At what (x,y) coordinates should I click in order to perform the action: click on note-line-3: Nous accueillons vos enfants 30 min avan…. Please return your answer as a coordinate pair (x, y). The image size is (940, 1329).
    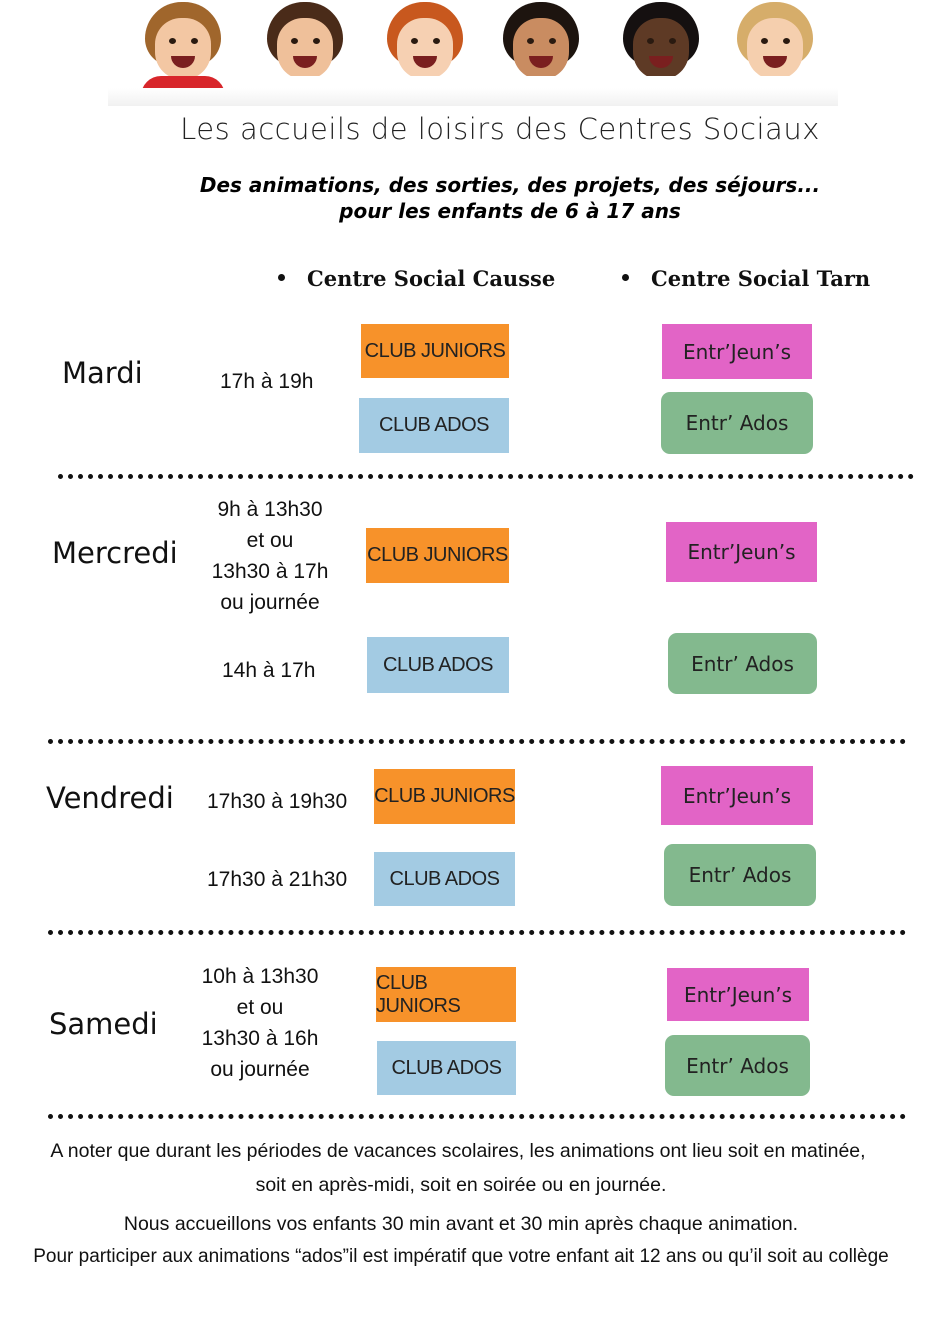
    Looking at the image, I should click on (461, 1224).